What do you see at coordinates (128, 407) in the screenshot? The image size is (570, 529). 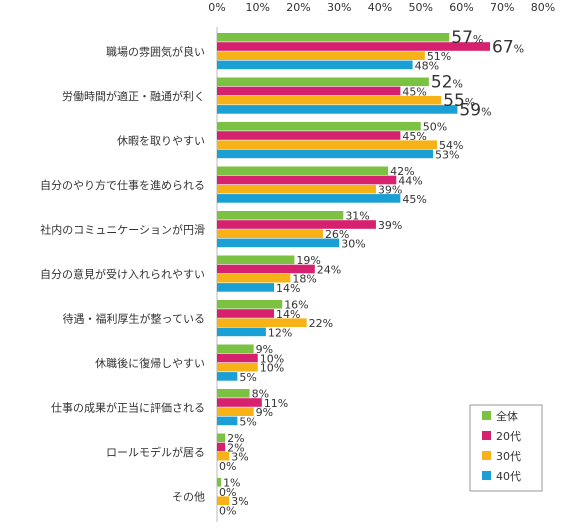 I see `category-label: 仕事の成果が正当に評価される` at bounding box center [128, 407].